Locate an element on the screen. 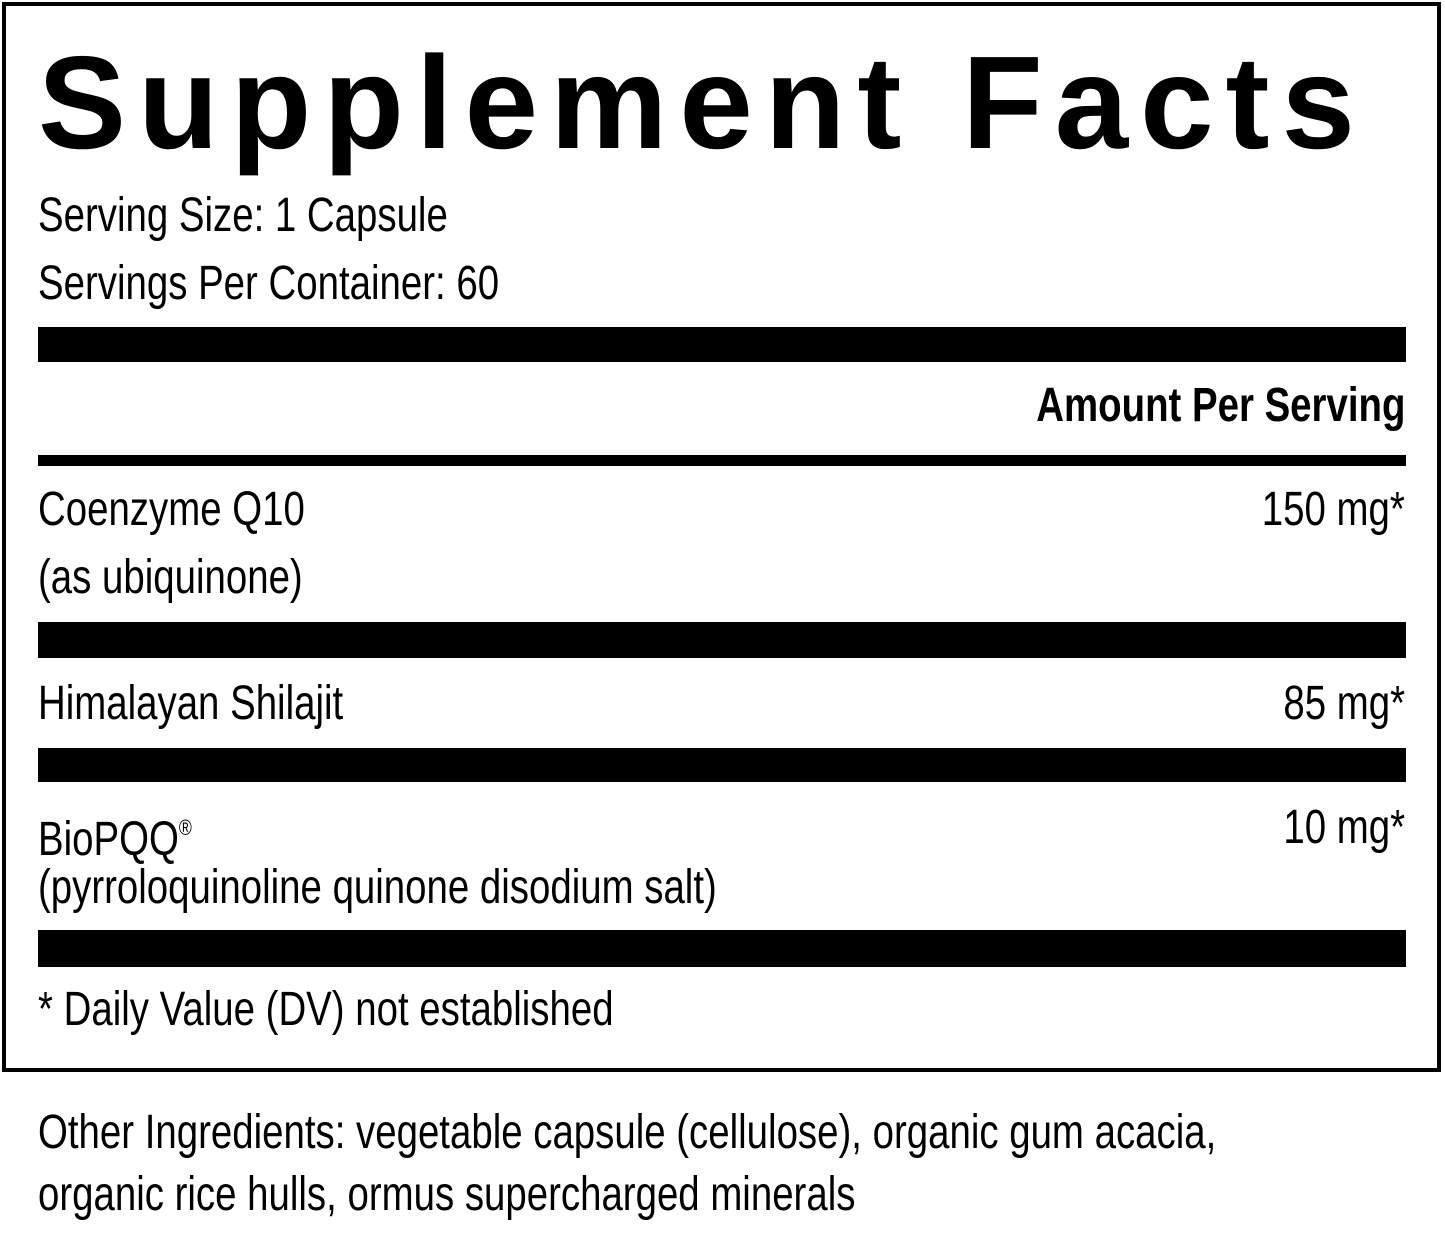 The image size is (1445, 1238). footnote: * Daily Value (DV) not established is located at coordinates (326, 1009).